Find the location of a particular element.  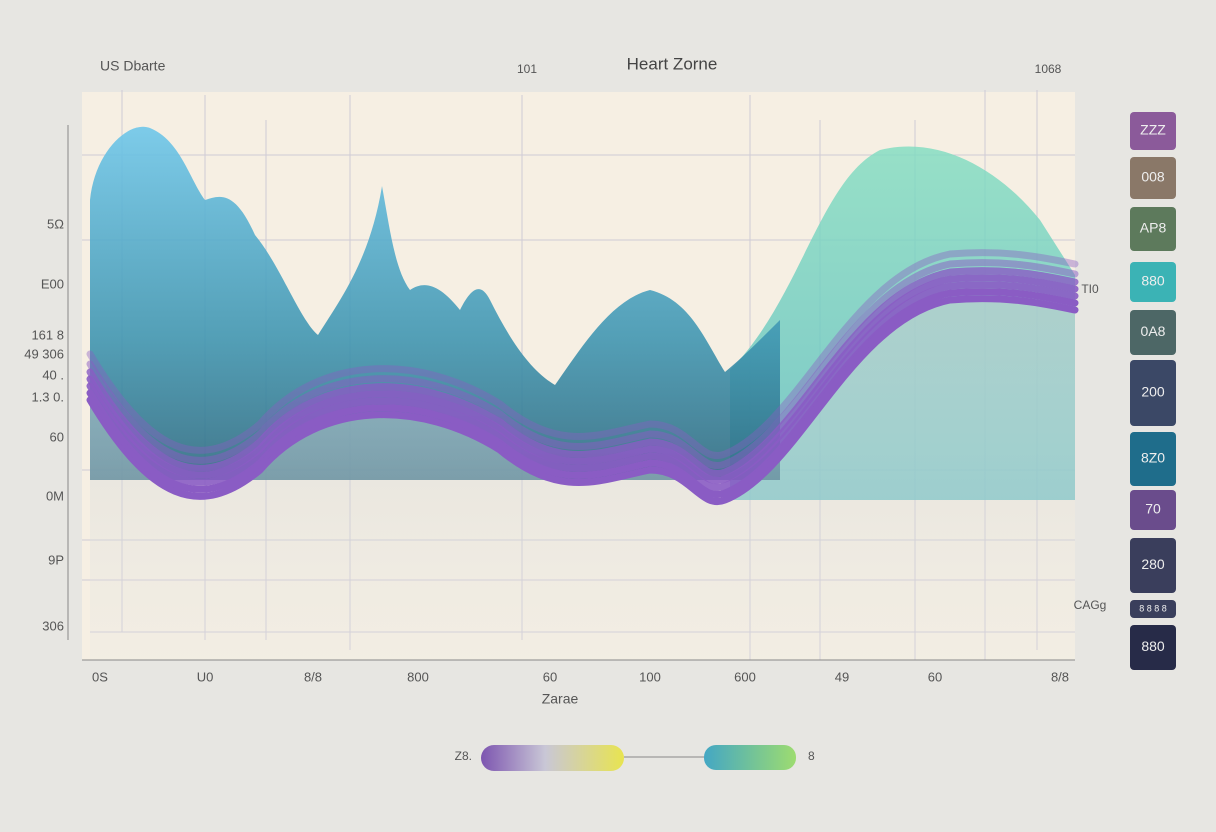

badge-label: 280 is located at coordinates (1153, 564).